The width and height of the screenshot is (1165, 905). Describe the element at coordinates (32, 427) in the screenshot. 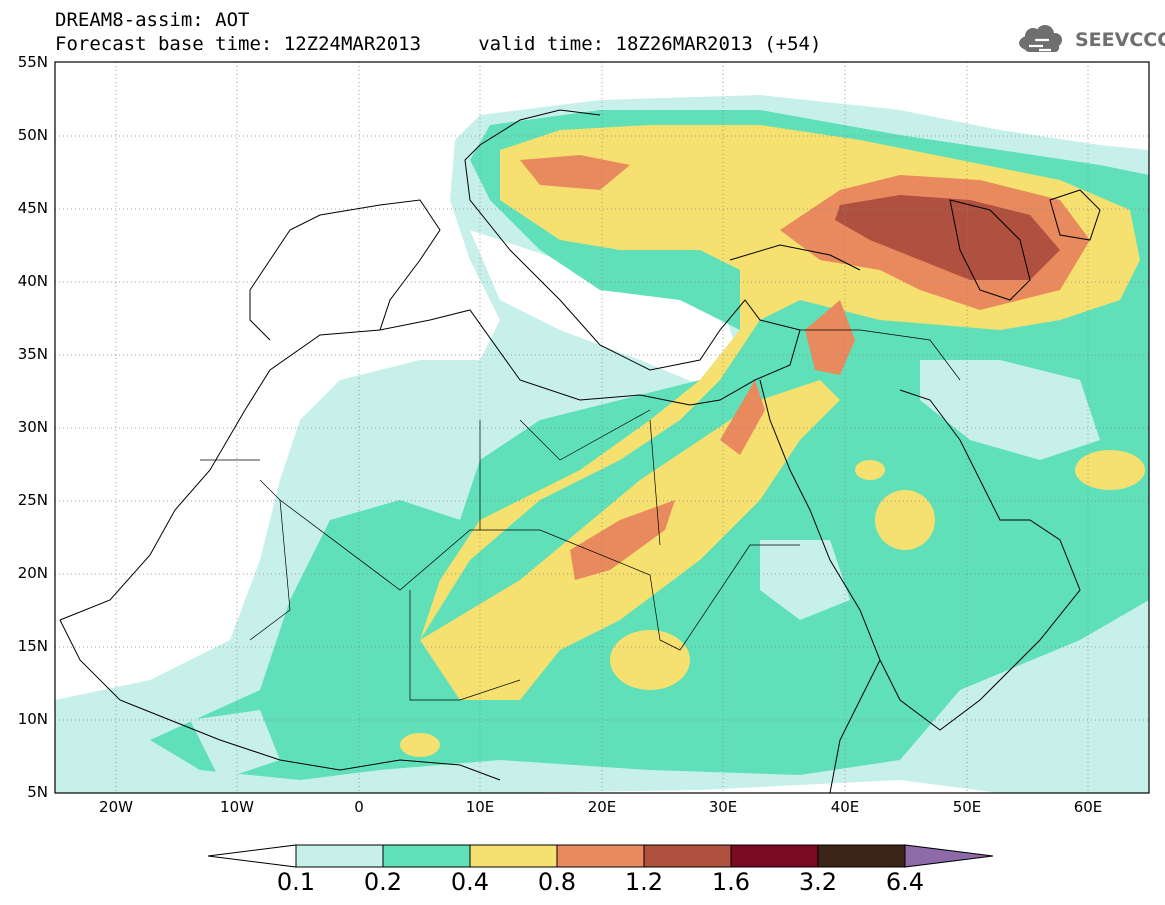

I see `lat-label: 30N` at that location.